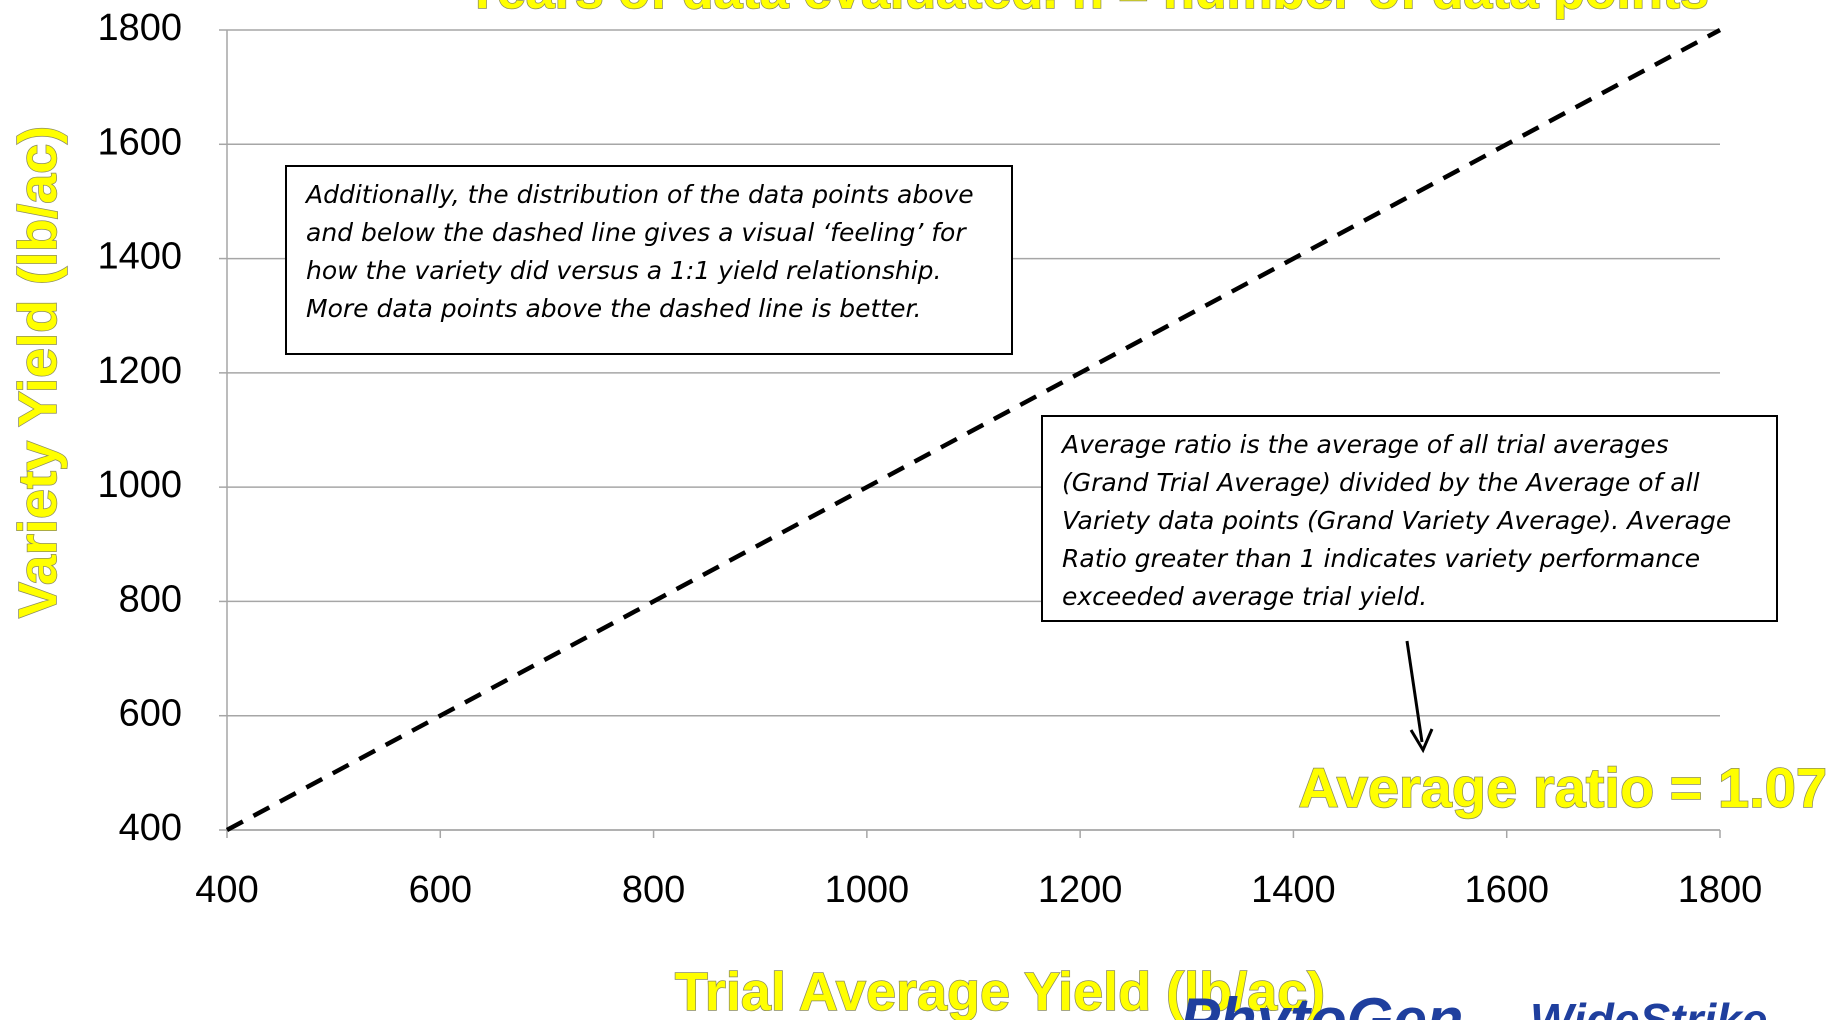  What do you see at coordinates (1562, 787) in the screenshot?
I see `average-ratio: Average ratio = 1.07` at bounding box center [1562, 787].